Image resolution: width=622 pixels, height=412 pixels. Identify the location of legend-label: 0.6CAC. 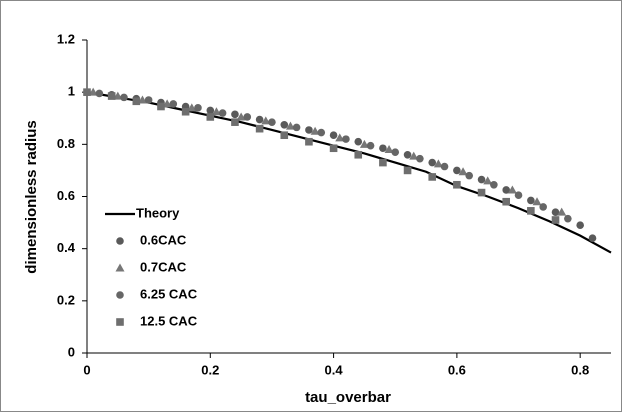
(163, 239).